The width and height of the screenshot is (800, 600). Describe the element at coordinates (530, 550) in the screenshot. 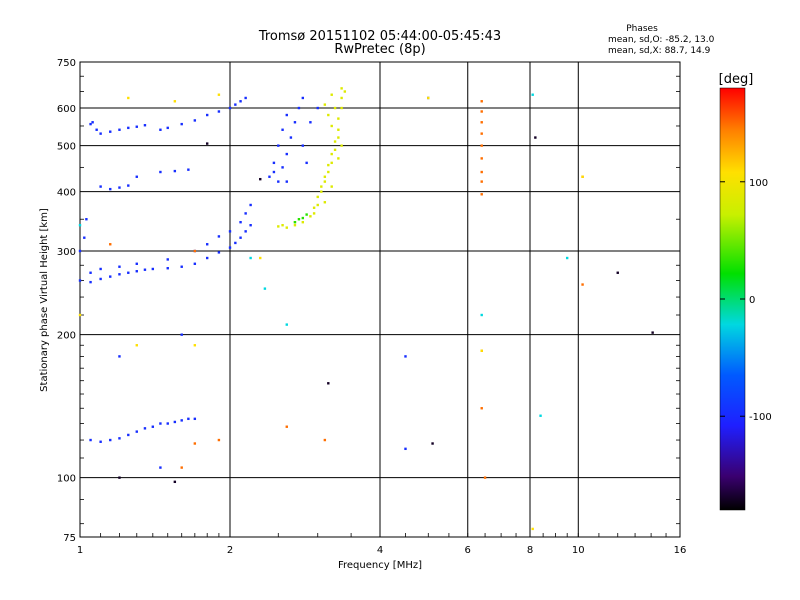

I see `x-tick-label: 8` at that location.